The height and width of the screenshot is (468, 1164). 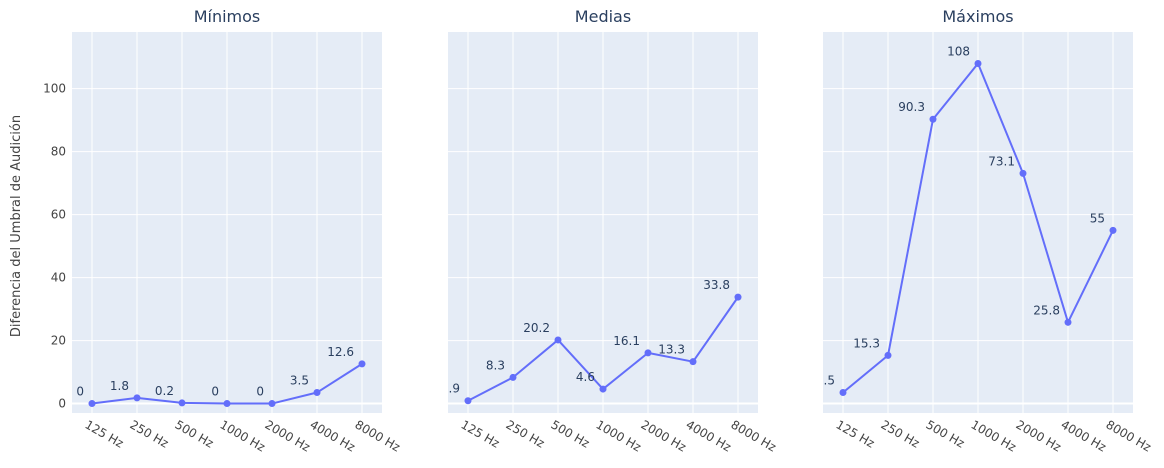 What do you see at coordinates (62, 404) in the screenshot?
I see `y-tick-label: 0` at bounding box center [62, 404].